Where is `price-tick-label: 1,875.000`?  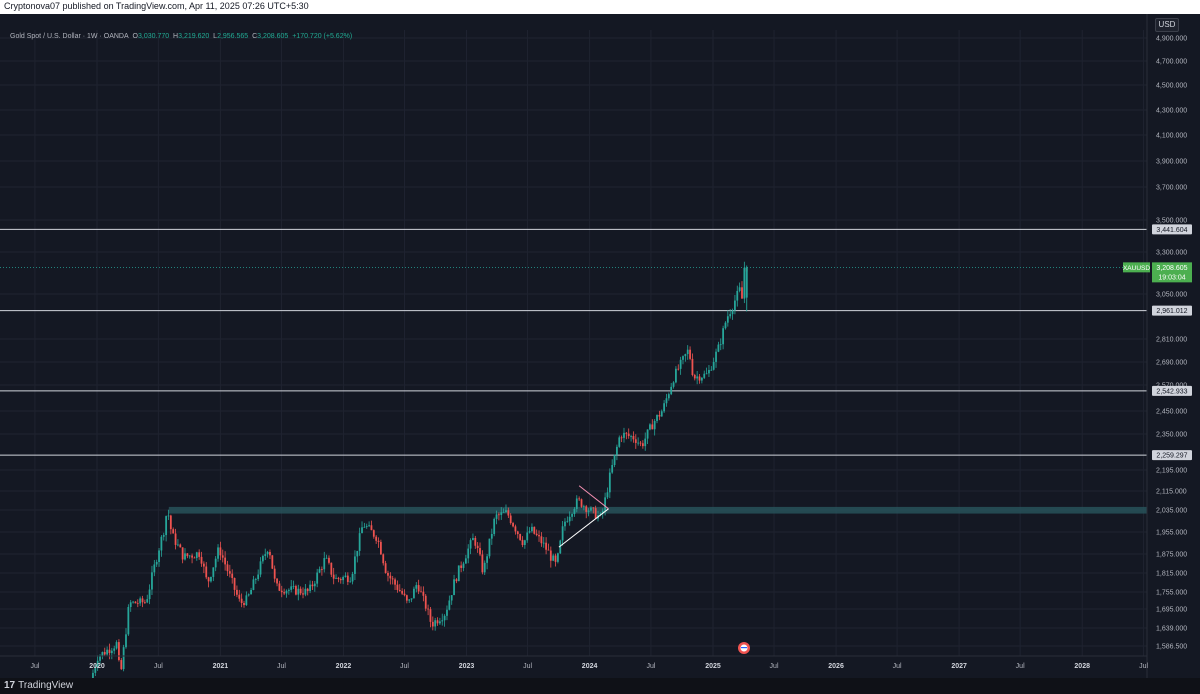 price-tick-label: 1,875.000 is located at coordinates (1171, 555).